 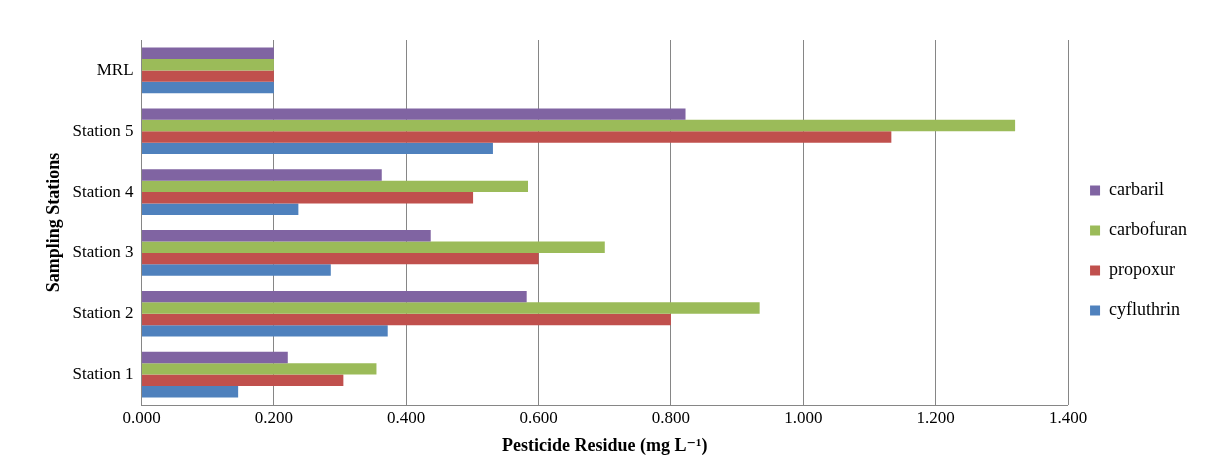 I want to click on legend-label: carbaril, so click(x=1137, y=189).